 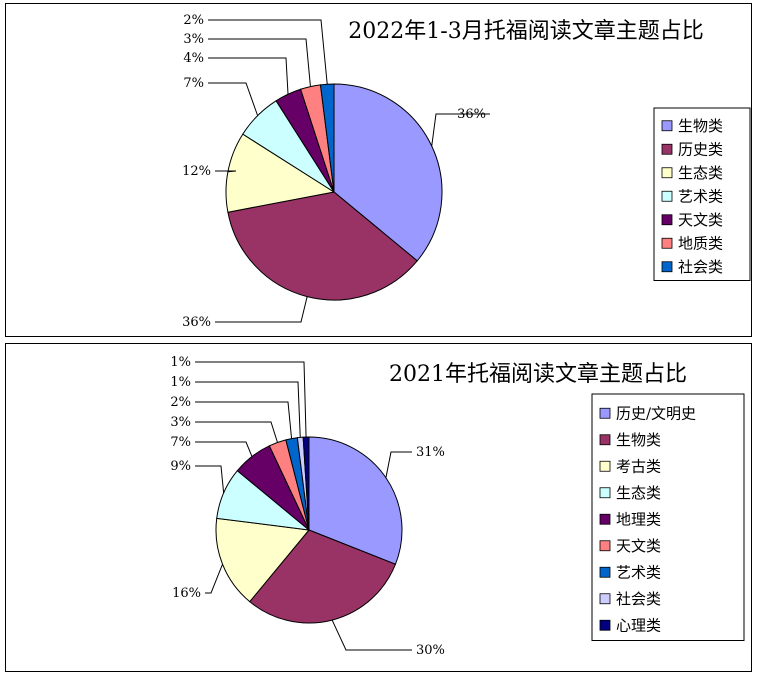 I want to click on legend-label: 地理类, so click(x=638, y=519).